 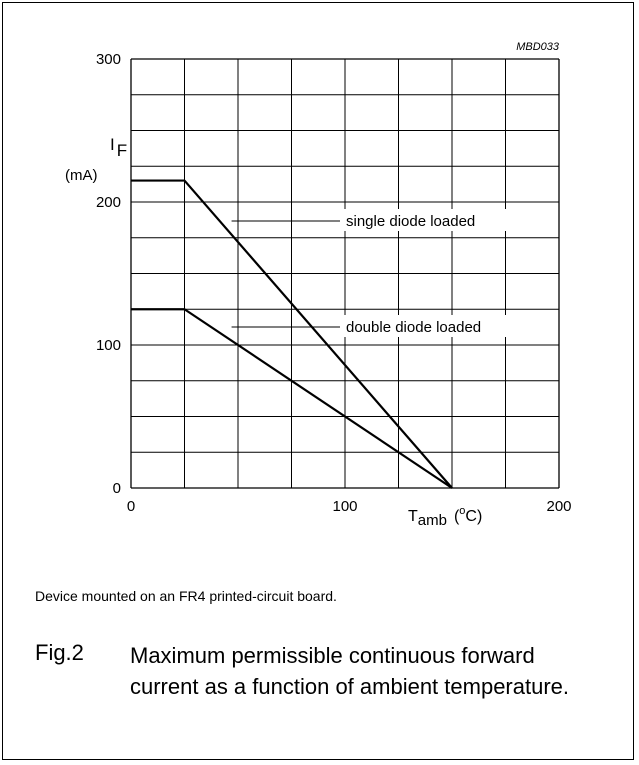 I want to click on x-axis-label: Tamb (oC), so click(x=445, y=517).